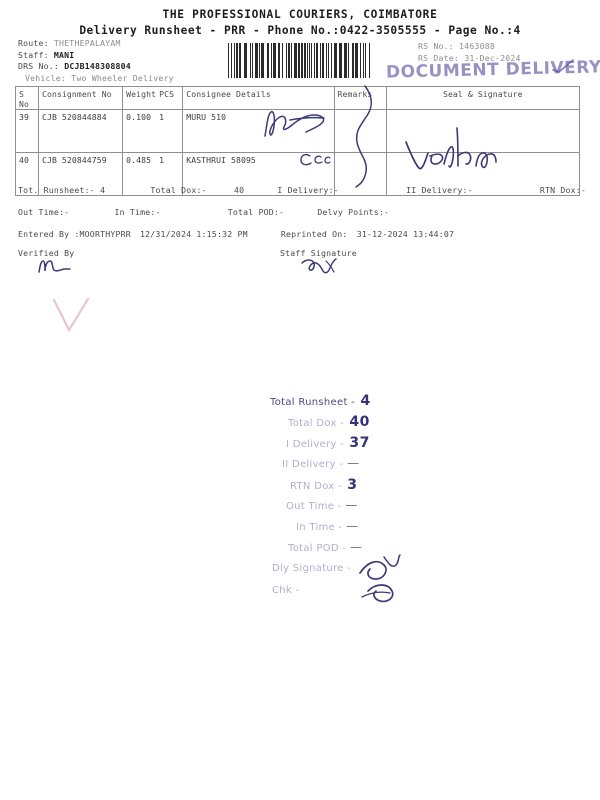 The width and height of the screenshot is (600, 800). I want to click on total-dox-label: Total Dox:-, so click(178, 190).